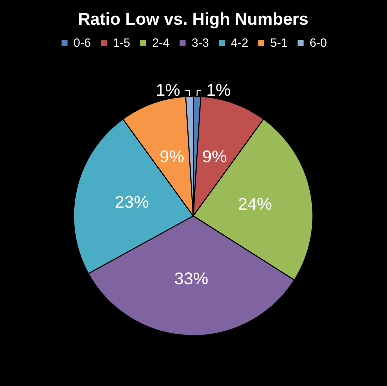 This screenshot has height=386, width=387. Describe the element at coordinates (279, 43) in the screenshot. I see `legend-label: 5-1` at that location.